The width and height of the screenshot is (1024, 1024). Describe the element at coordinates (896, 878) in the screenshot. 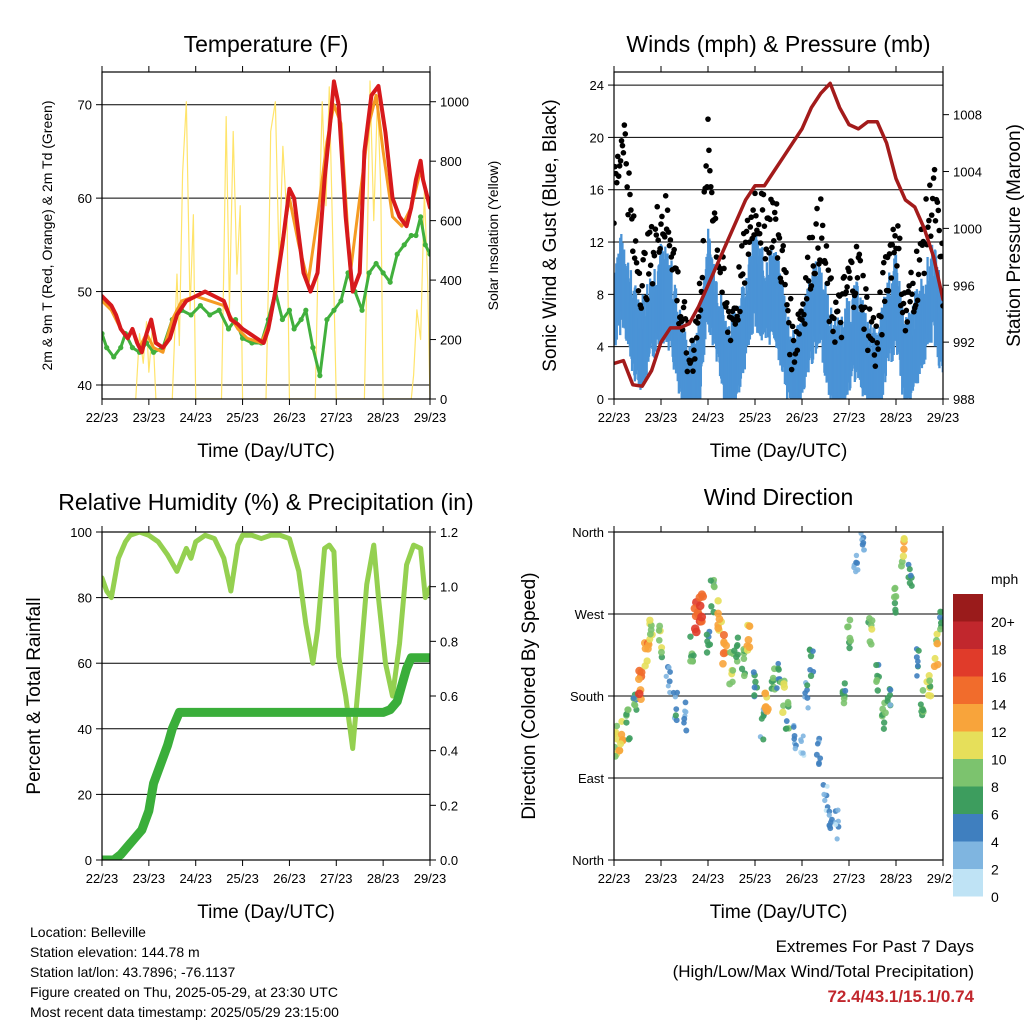

I see `x-tick-label: 28/23` at that location.